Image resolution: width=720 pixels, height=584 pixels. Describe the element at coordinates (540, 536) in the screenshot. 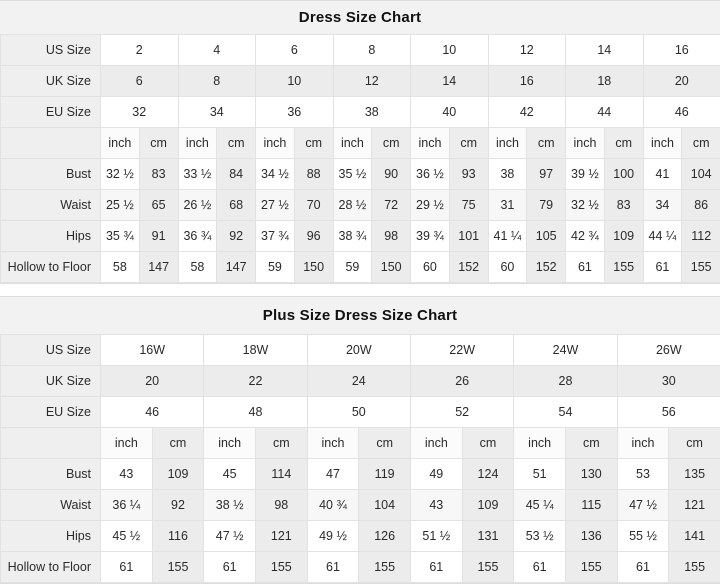

I see `table-cell: 53 ½` at that location.